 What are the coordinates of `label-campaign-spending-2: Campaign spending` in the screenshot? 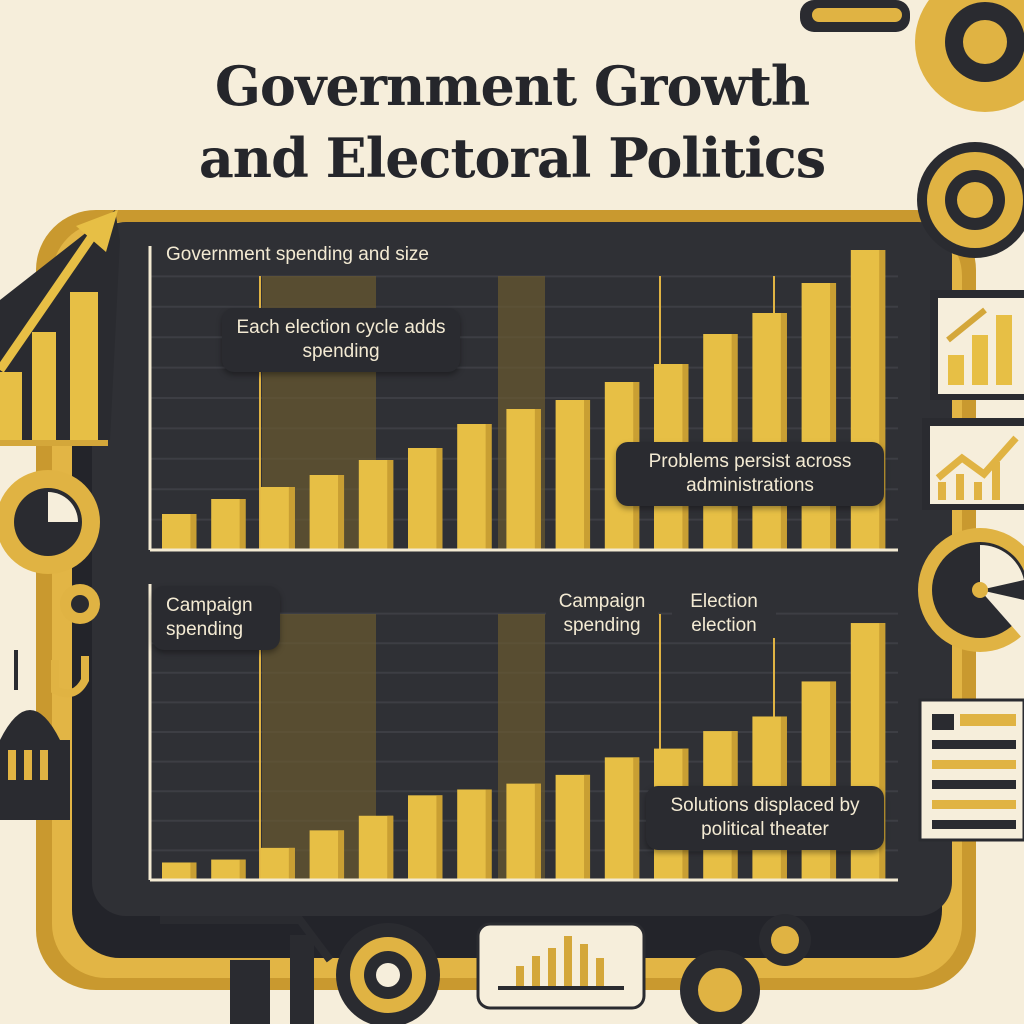 It's located at (602, 614).